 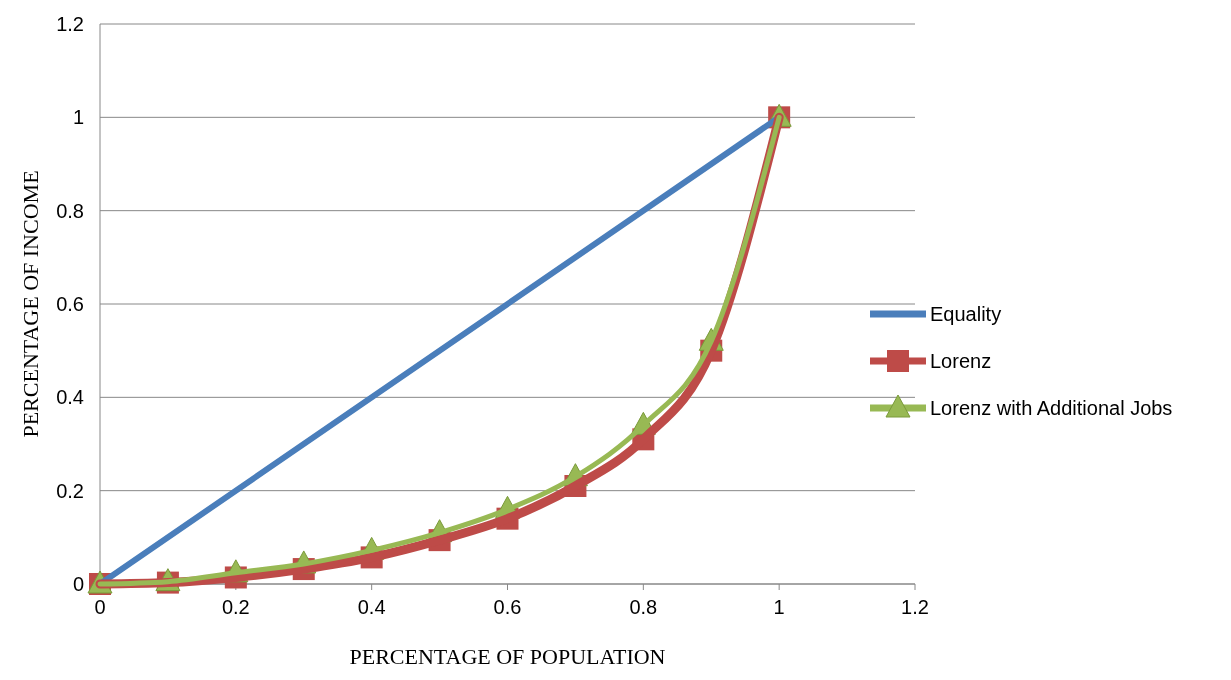 I want to click on y-tick-label: 1.2, so click(x=70, y=24).